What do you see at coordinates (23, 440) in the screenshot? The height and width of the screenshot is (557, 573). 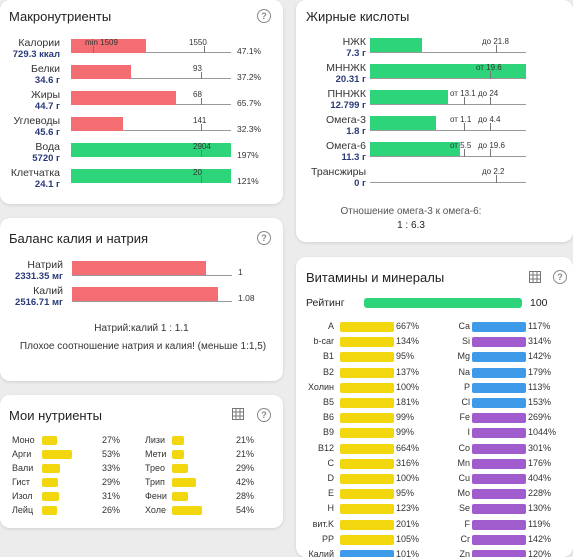 I see `my-nutrient-label: Моно` at bounding box center [23, 440].